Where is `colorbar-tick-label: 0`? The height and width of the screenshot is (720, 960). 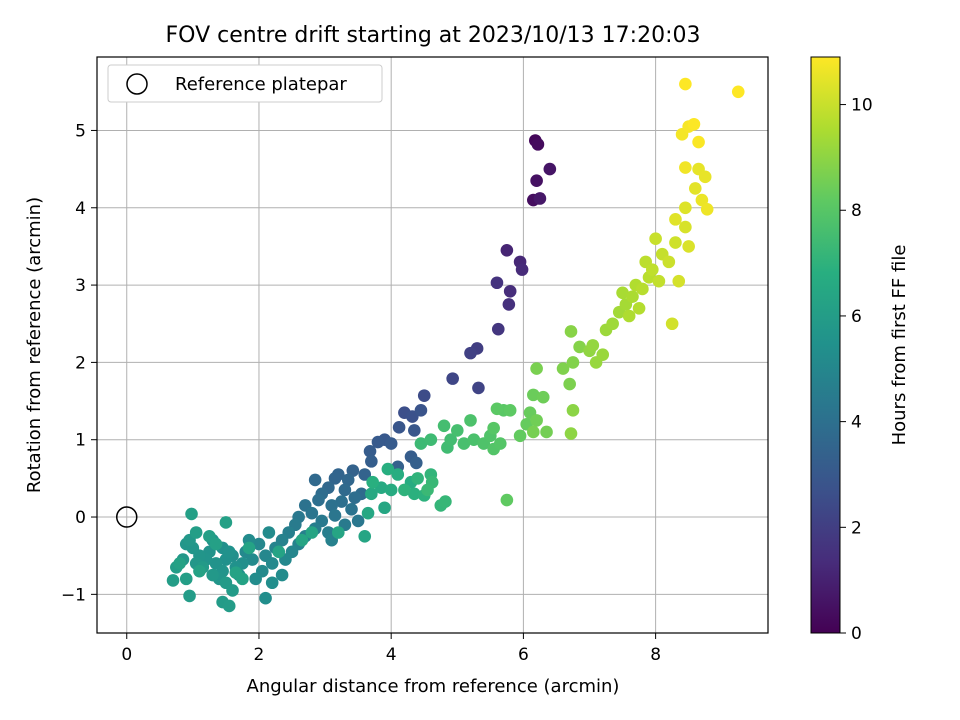 colorbar-tick-label: 0 is located at coordinates (856, 634).